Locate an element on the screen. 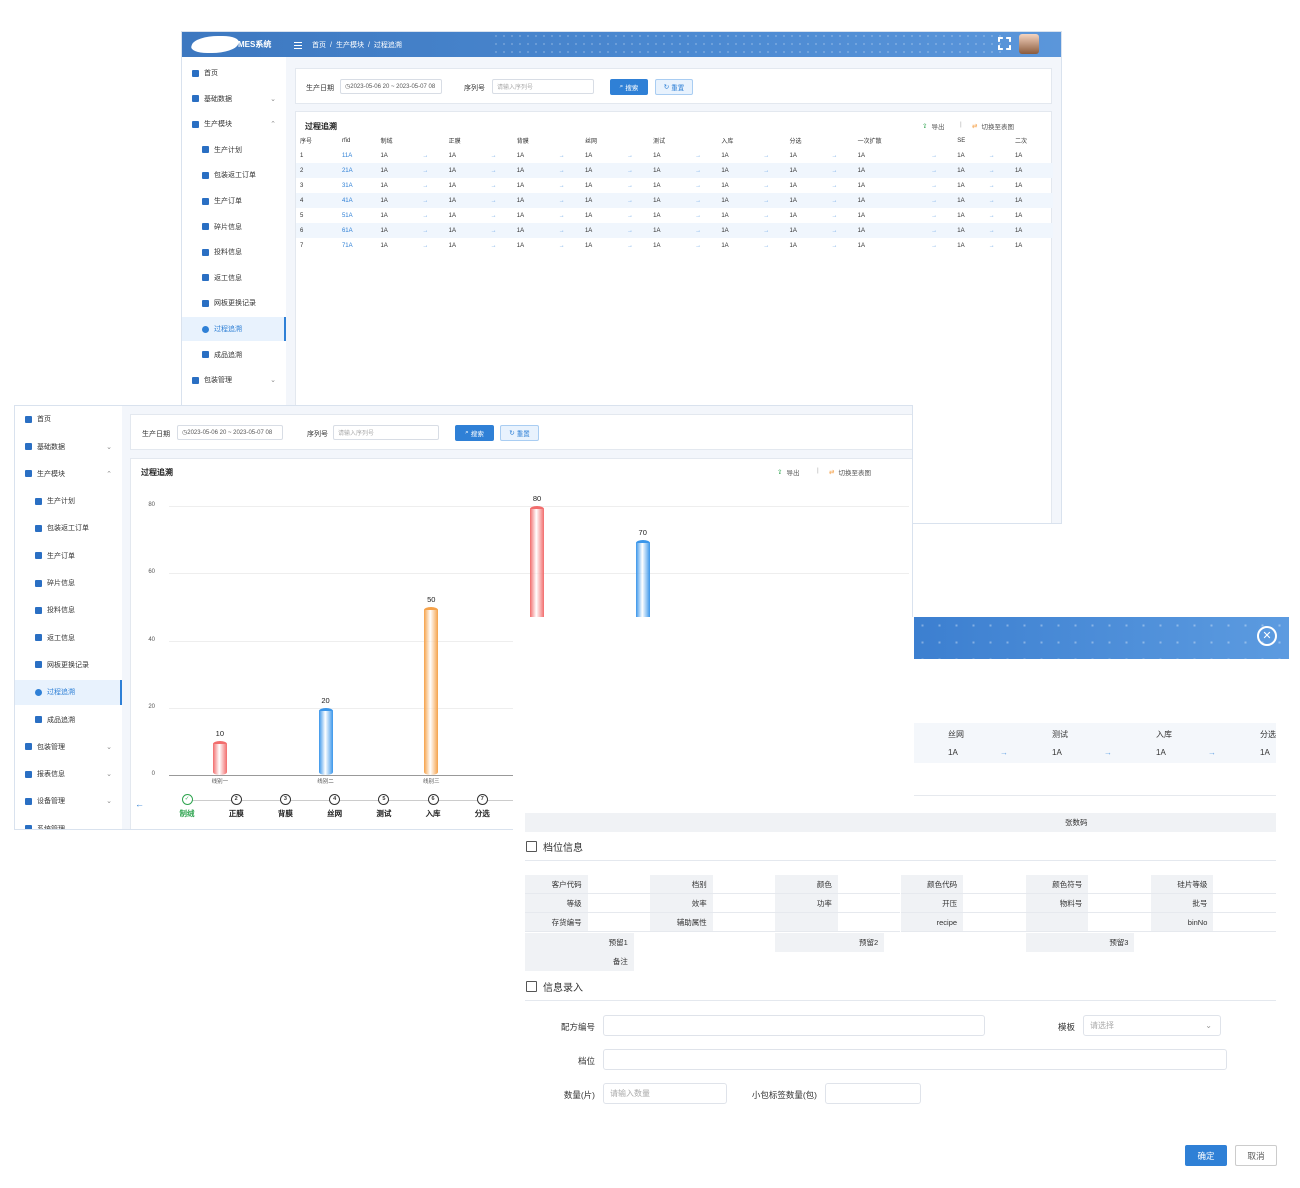 The height and width of the screenshot is (1188, 1300). table-cell: 21A is located at coordinates (357, 170).